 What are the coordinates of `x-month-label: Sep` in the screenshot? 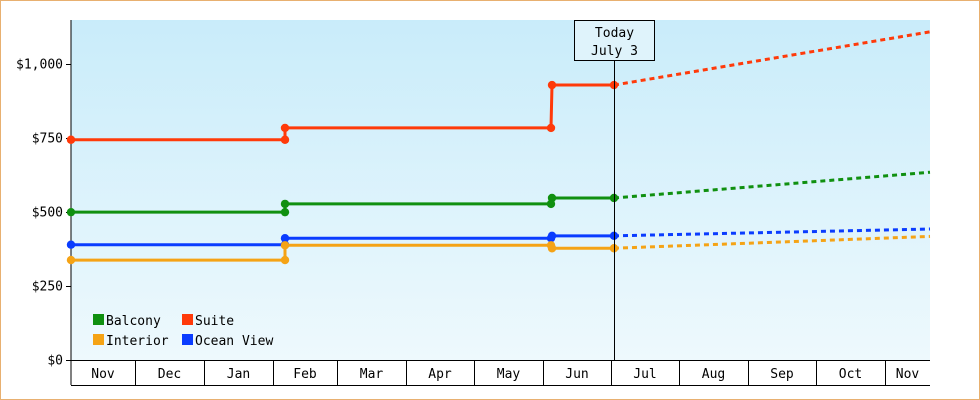 It's located at (782, 374).